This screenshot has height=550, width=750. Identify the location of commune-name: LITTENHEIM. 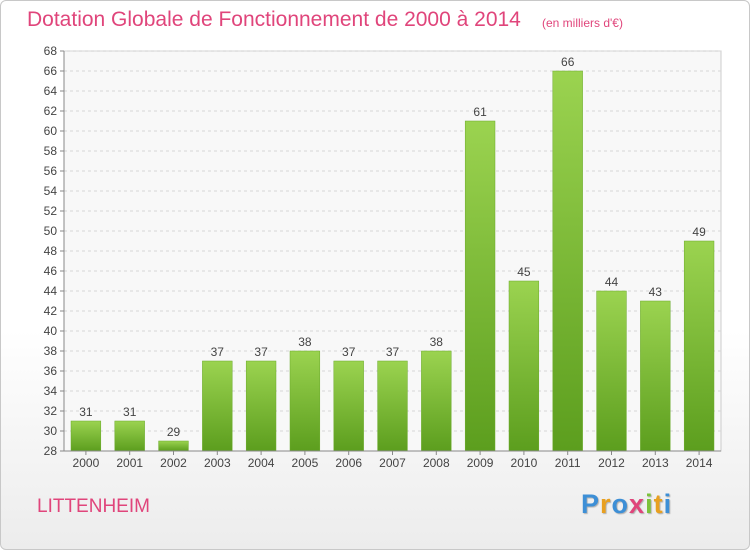
(93, 506).